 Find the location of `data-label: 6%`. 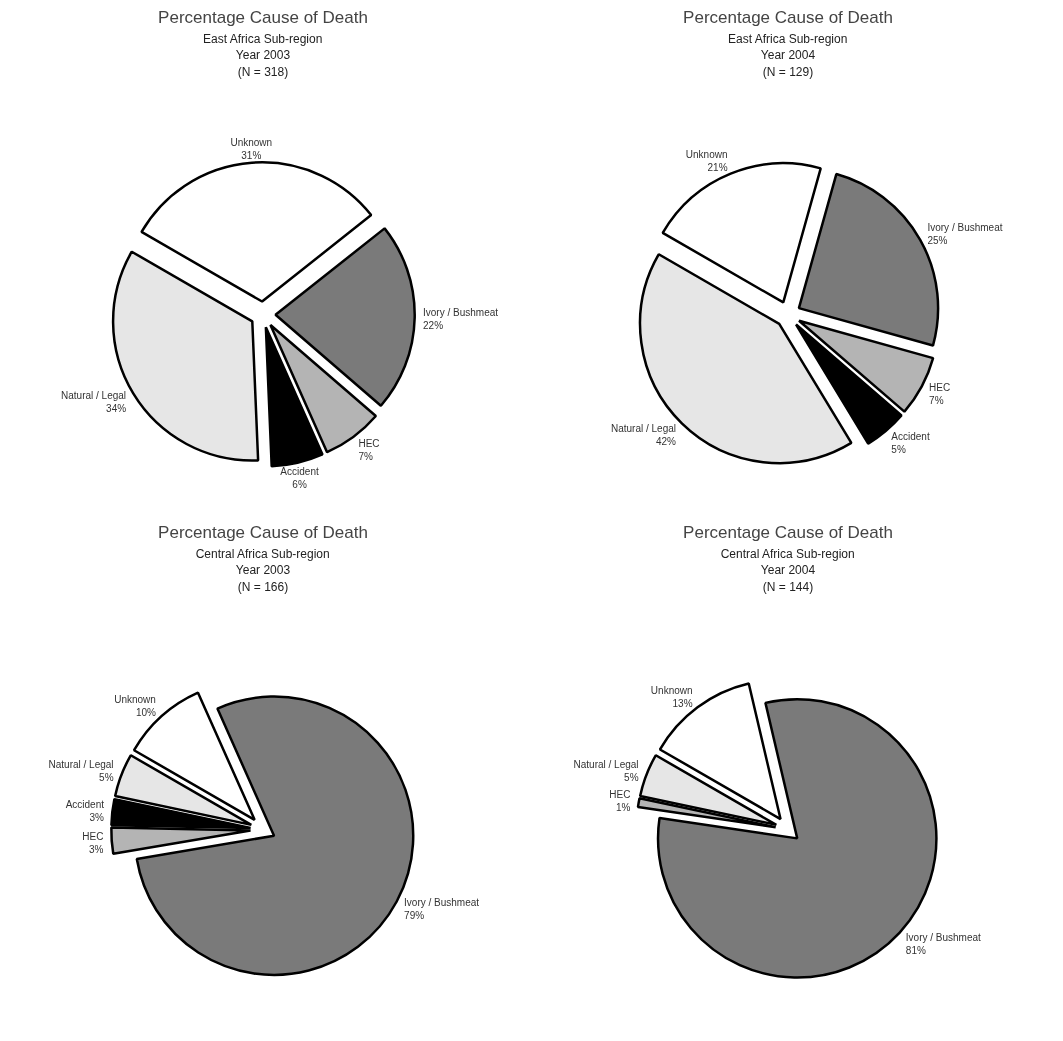

data-label: 6% is located at coordinates (299, 485).